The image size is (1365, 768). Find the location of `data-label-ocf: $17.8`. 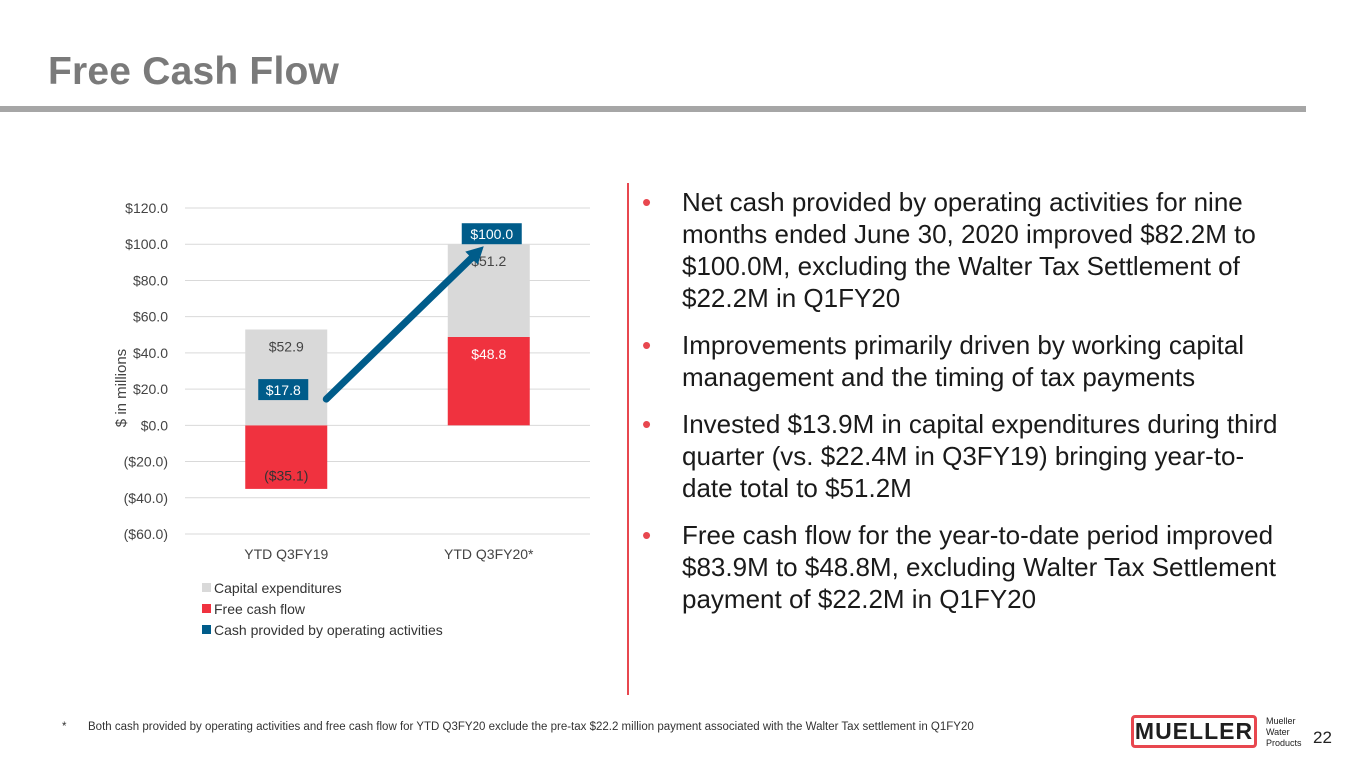

data-label-ocf: $17.8 is located at coordinates (283, 390).